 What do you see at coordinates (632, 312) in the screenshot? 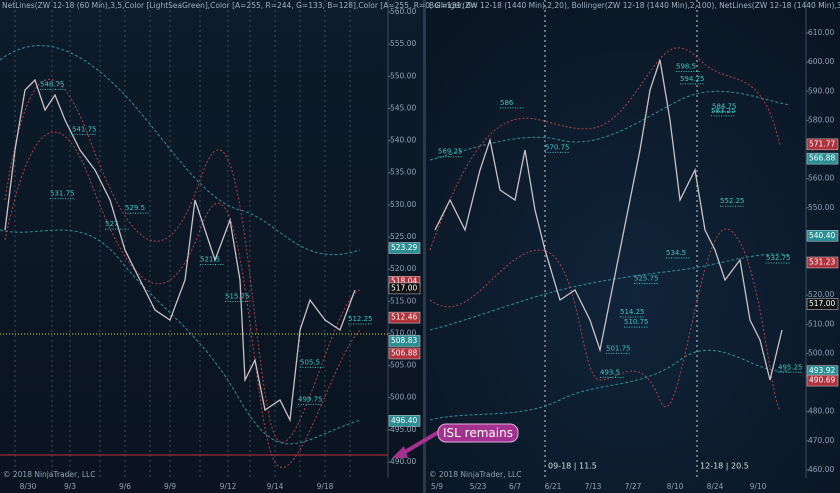
I see `level-label: 514.25` at bounding box center [632, 312].